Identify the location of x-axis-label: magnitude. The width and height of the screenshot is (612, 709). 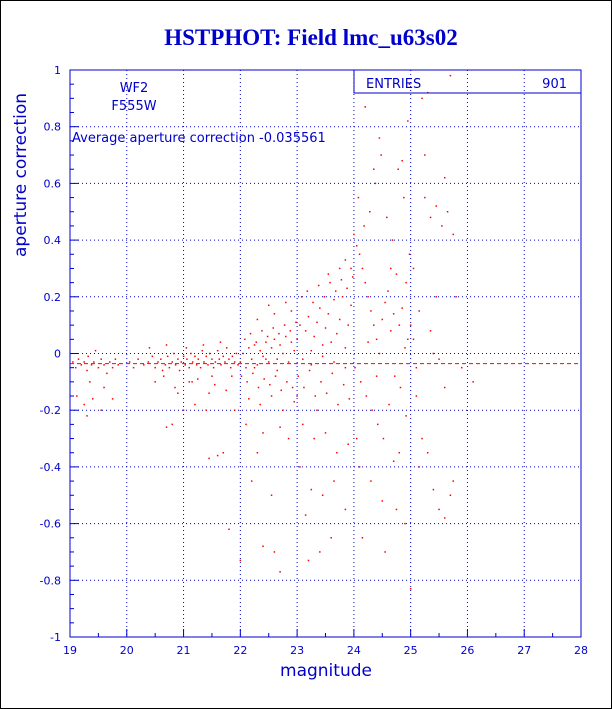
(326, 671).